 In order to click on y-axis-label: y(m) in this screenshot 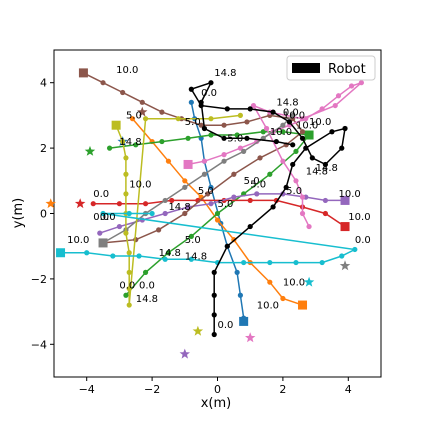, I will do `click(18, 213)`.